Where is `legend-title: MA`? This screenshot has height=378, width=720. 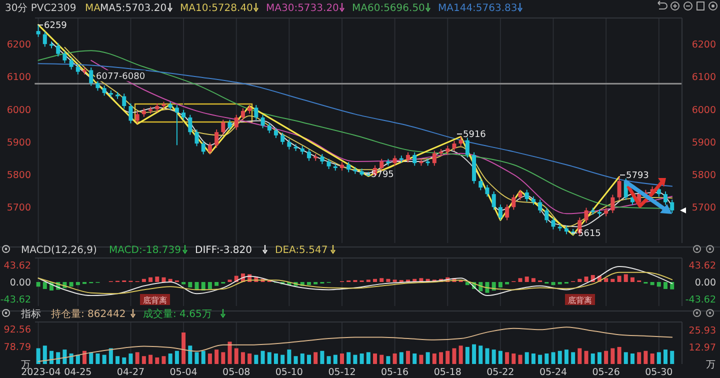 legend-title: MA is located at coordinates (93, 8).